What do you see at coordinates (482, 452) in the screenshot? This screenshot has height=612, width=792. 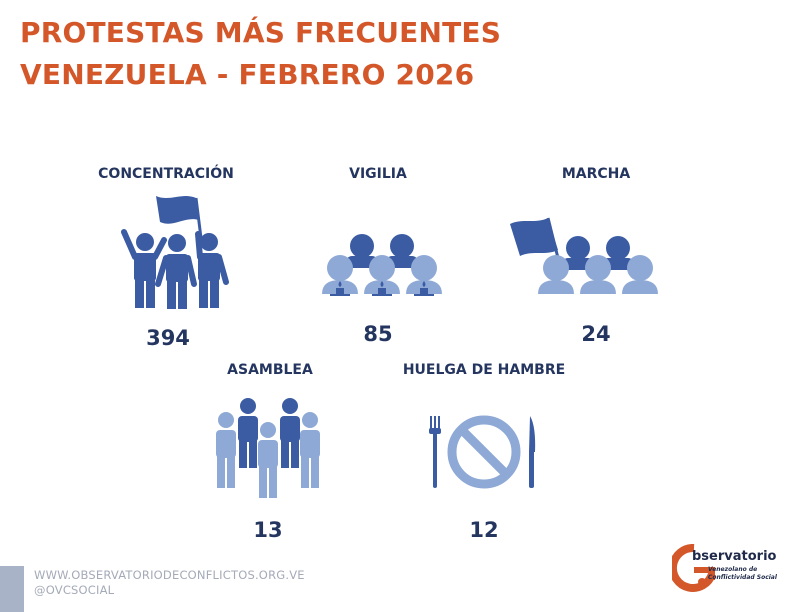 I see `no-food-icon` at bounding box center [482, 452].